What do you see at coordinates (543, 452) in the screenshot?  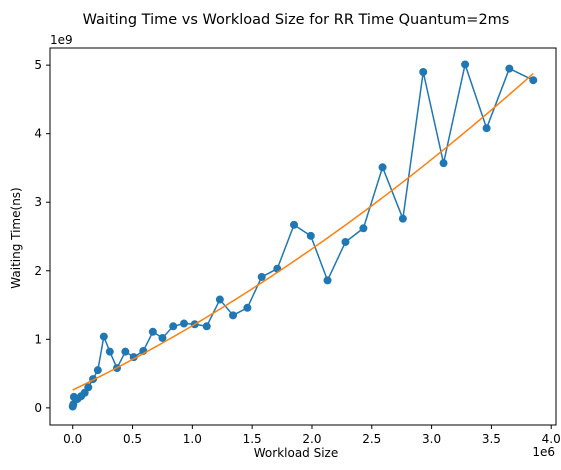 I see `x-offset-label: 1e6` at bounding box center [543, 452].